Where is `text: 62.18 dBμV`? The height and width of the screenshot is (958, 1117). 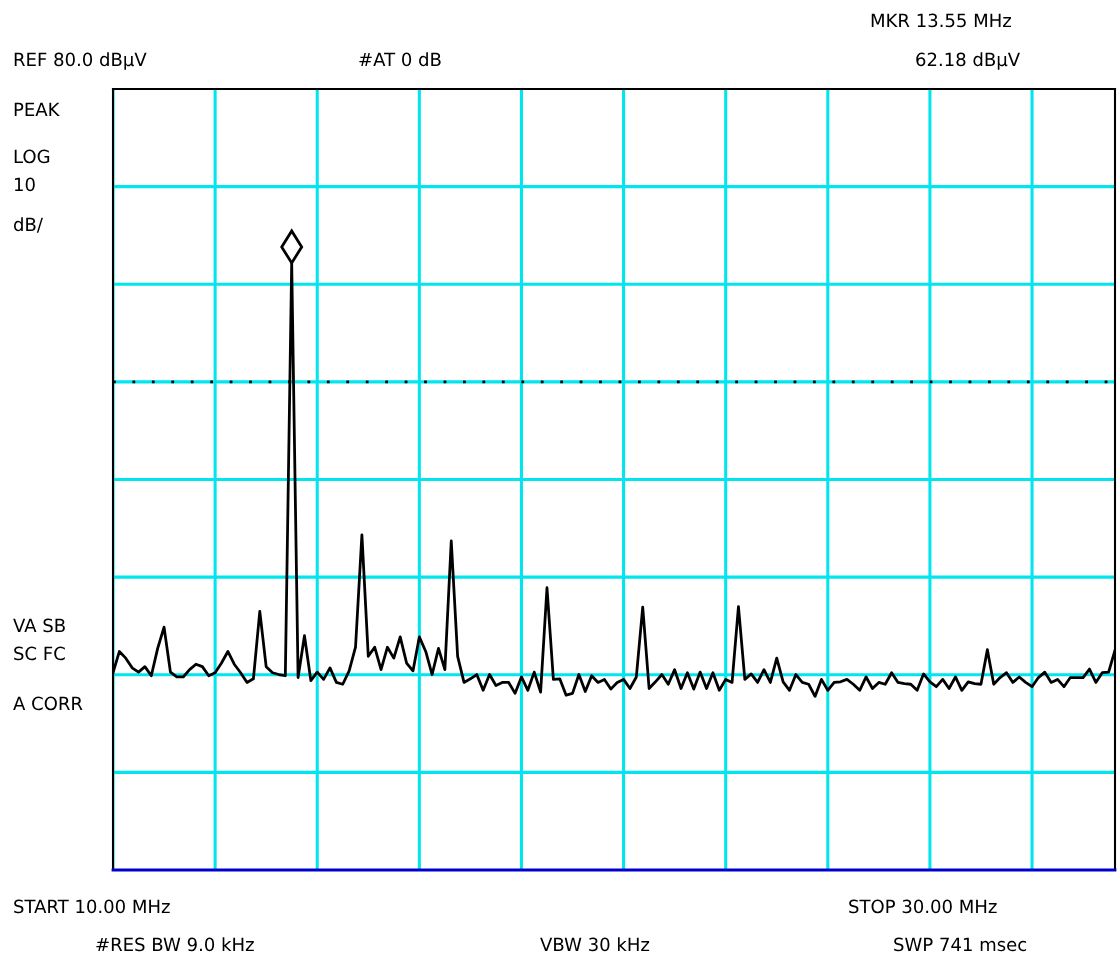
text: 62.18 dBμV is located at coordinates (968, 61).